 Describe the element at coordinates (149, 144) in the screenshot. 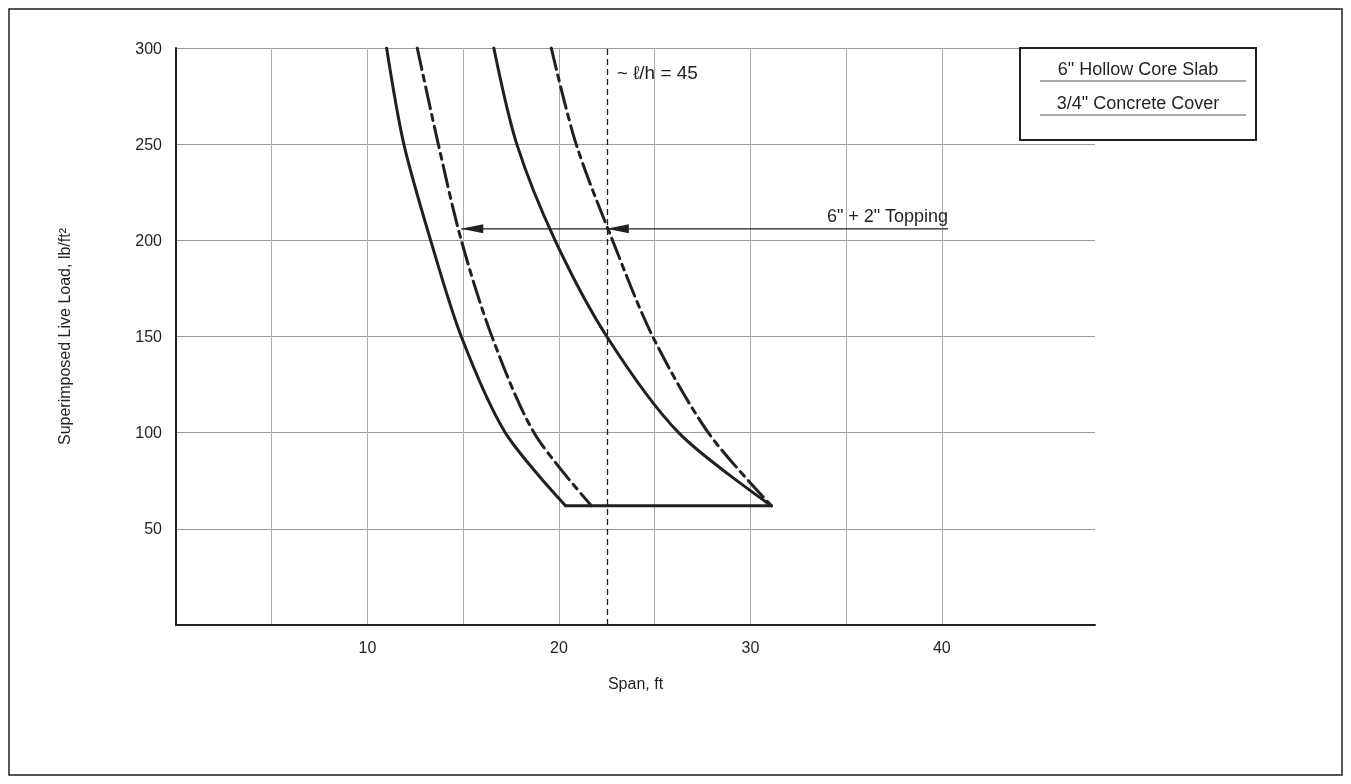

I see `y-tick-label: 250` at that location.